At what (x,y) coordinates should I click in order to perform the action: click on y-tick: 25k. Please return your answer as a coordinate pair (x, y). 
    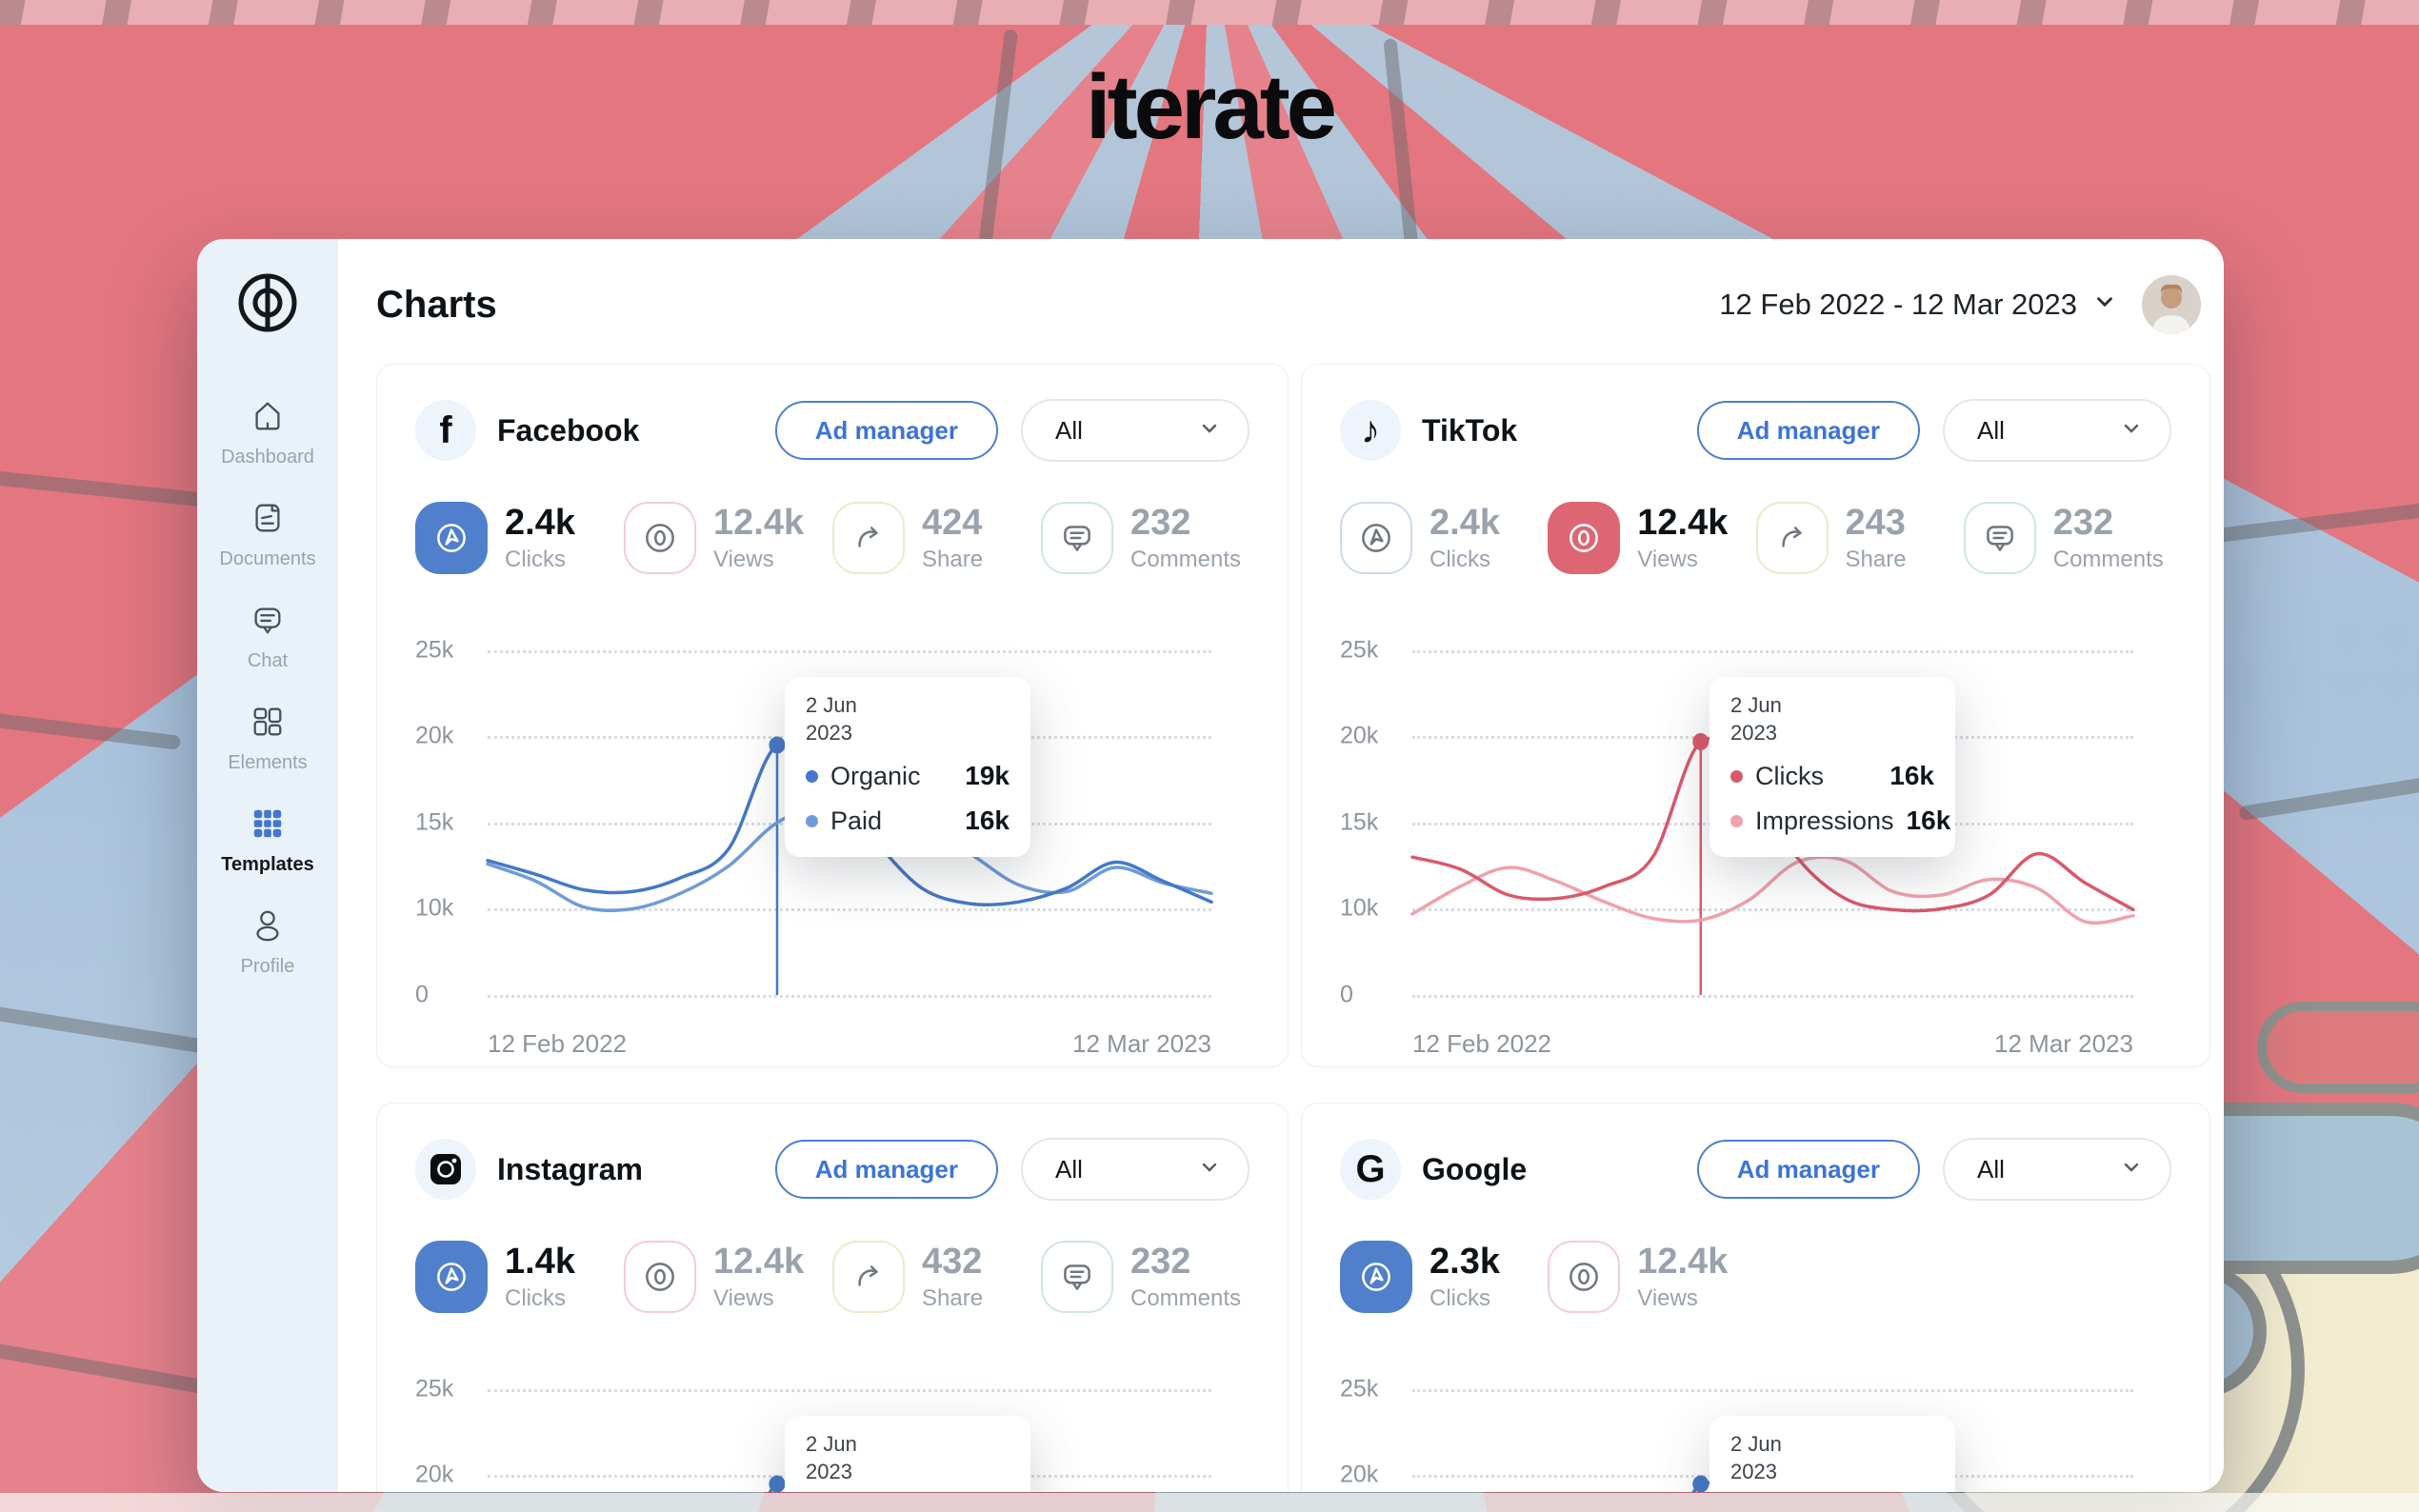
    Looking at the image, I should click on (1359, 650).